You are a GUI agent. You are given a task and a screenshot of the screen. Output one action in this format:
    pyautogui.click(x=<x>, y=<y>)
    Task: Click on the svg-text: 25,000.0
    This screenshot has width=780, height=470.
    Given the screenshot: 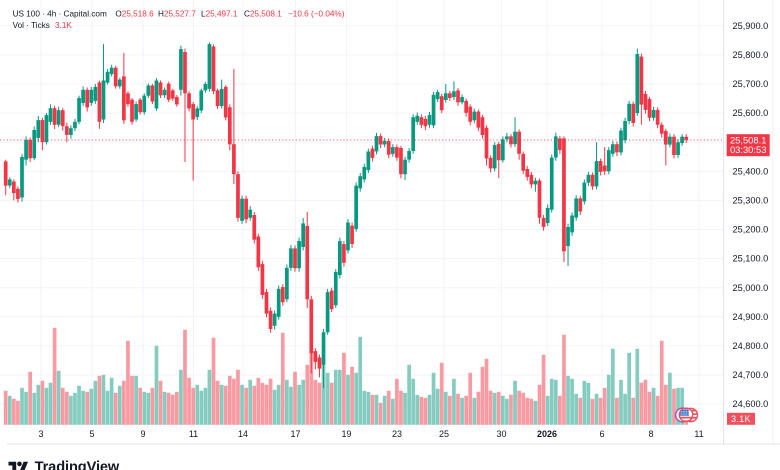 What is the action you would take?
    pyautogui.click(x=751, y=288)
    